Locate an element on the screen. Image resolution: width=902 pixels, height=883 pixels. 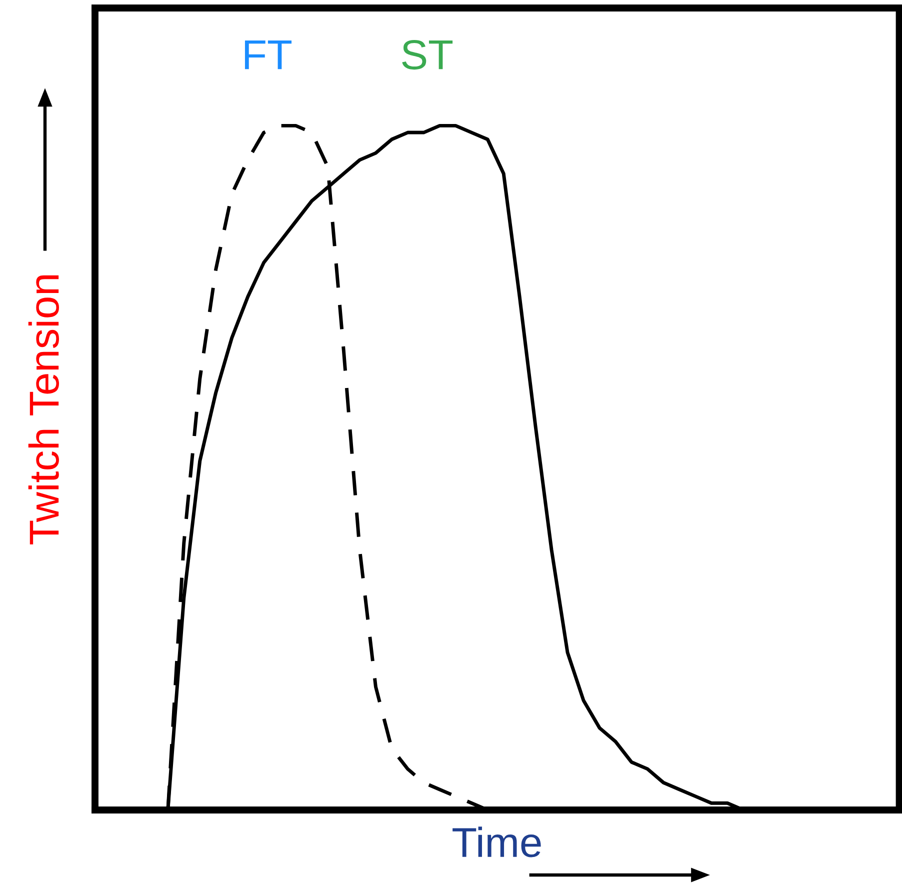
x-axis-title: Time is located at coordinates (496, 842).